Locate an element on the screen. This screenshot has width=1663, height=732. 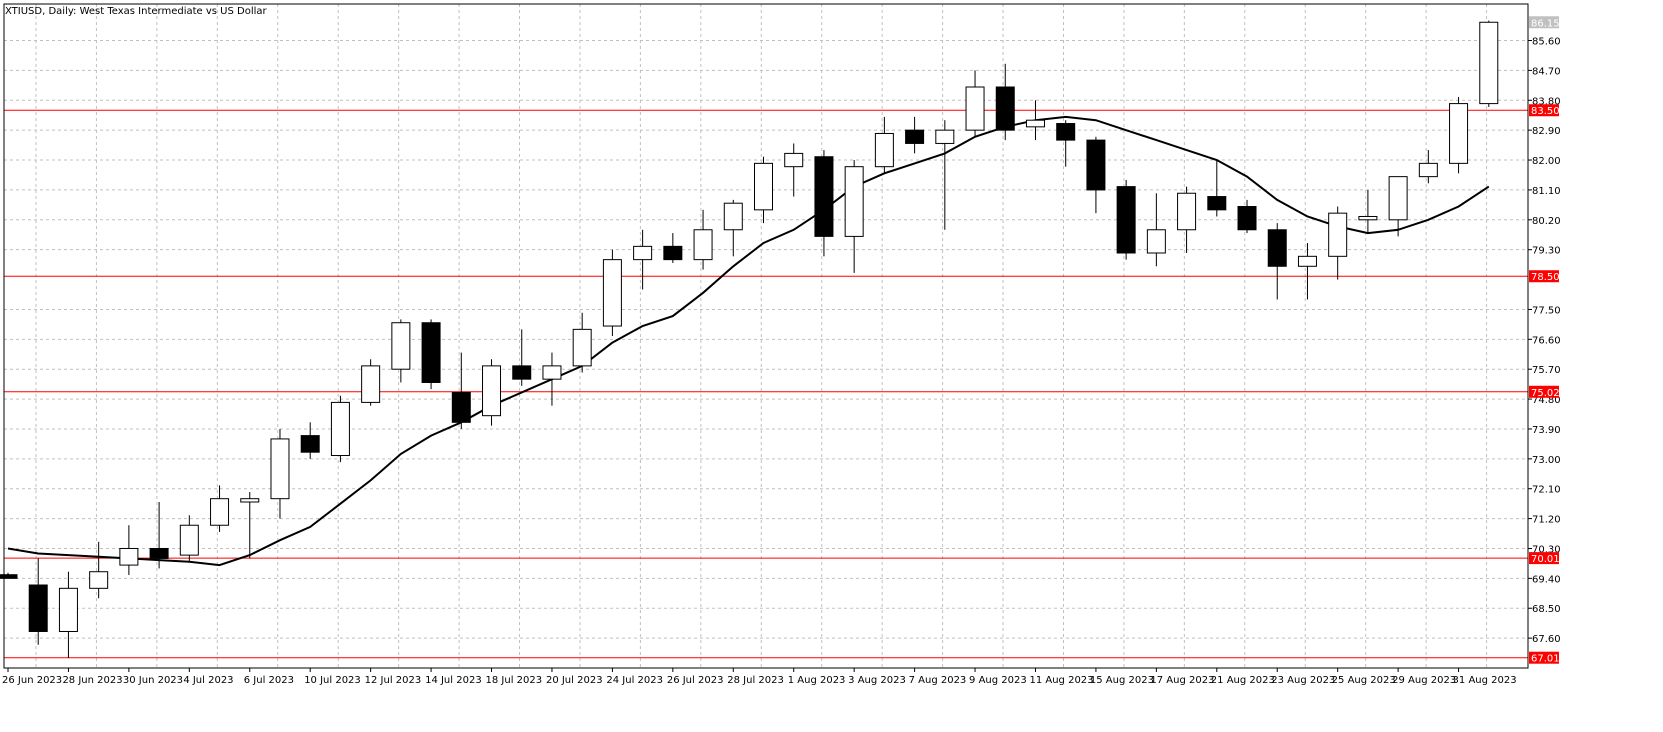
price-tick-label: 82.00 is located at coordinates (1546, 161).